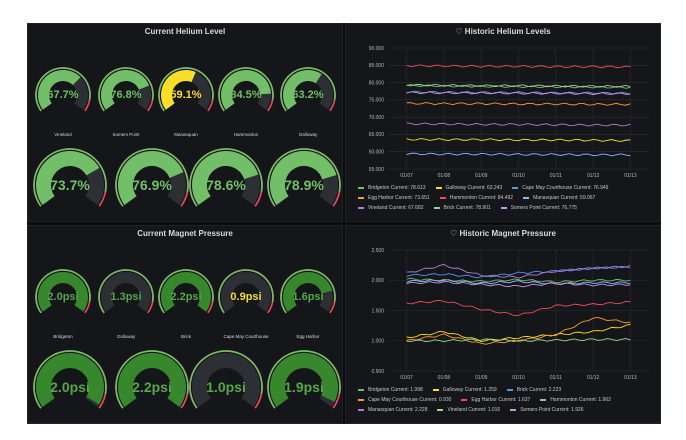 This screenshot has height=440, width=686. I want to click on y-tick-label: 0.500, so click(377, 372).